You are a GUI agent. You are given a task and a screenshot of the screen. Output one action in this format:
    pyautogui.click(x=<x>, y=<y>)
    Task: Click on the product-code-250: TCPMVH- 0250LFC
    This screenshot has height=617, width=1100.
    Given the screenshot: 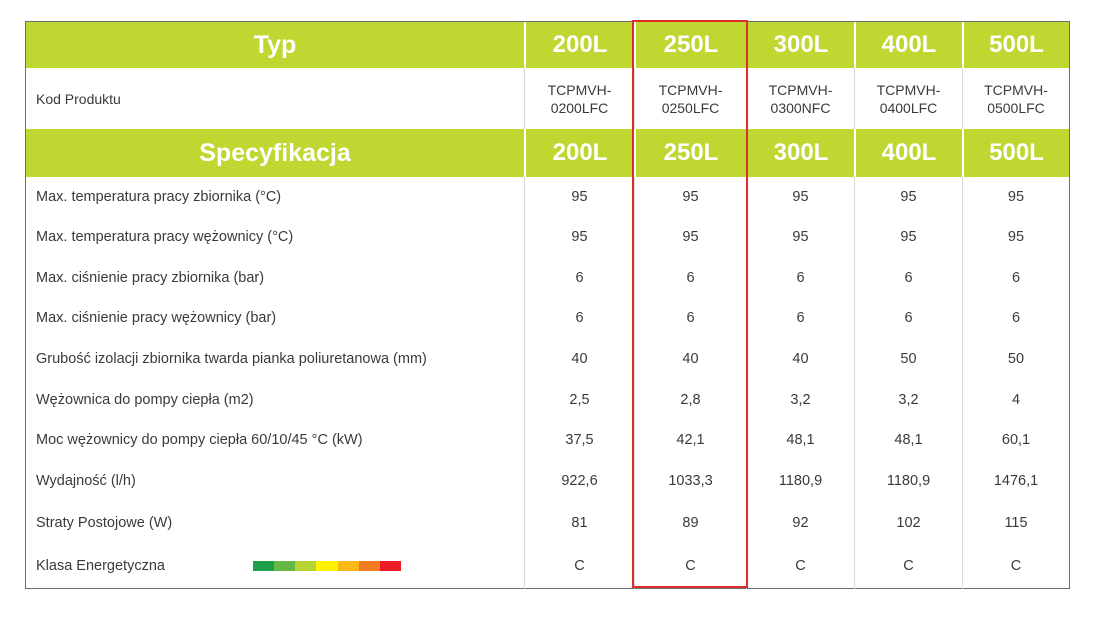 What is the action you would take?
    pyautogui.click(x=690, y=98)
    